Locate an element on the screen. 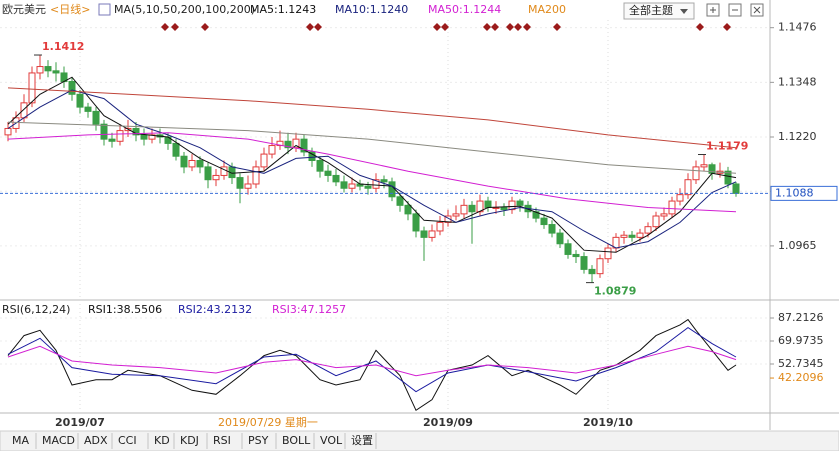 Image resolution: width=839 pixels, height=451 pixels. ma-readout: MA50:1.1244 is located at coordinates (464, 9).